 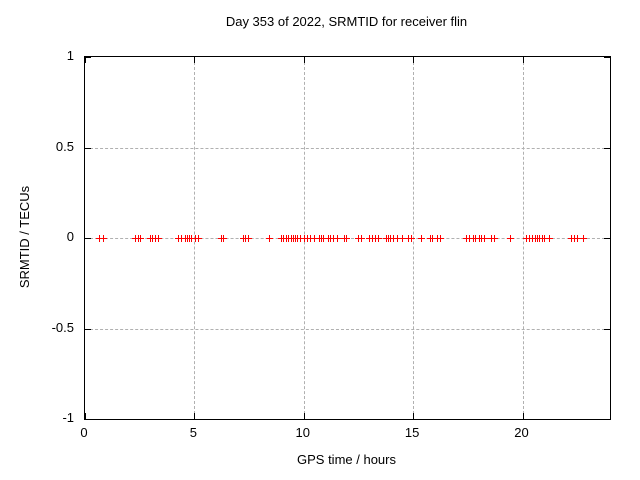 What do you see at coordinates (521, 432) in the screenshot?
I see `x-tick-label: 20` at bounding box center [521, 432].